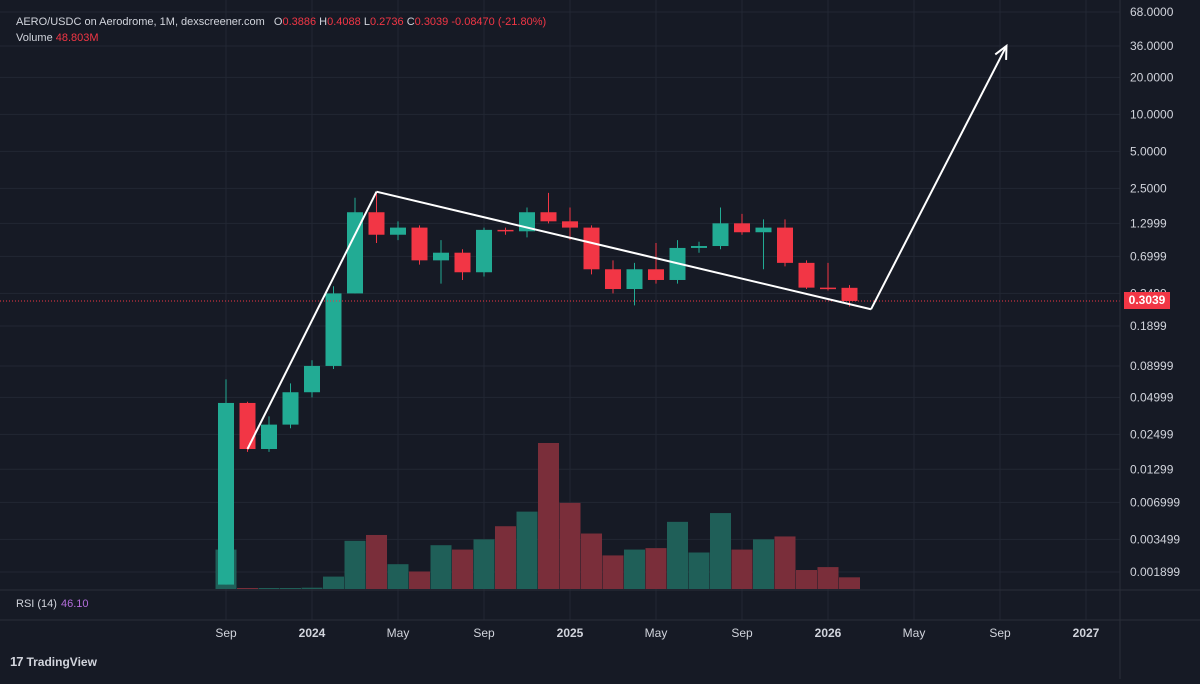 The image size is (1200, 684). Describe the element at coordinates (939, 177) in the screenshot. I see `arrow-line` at that location.